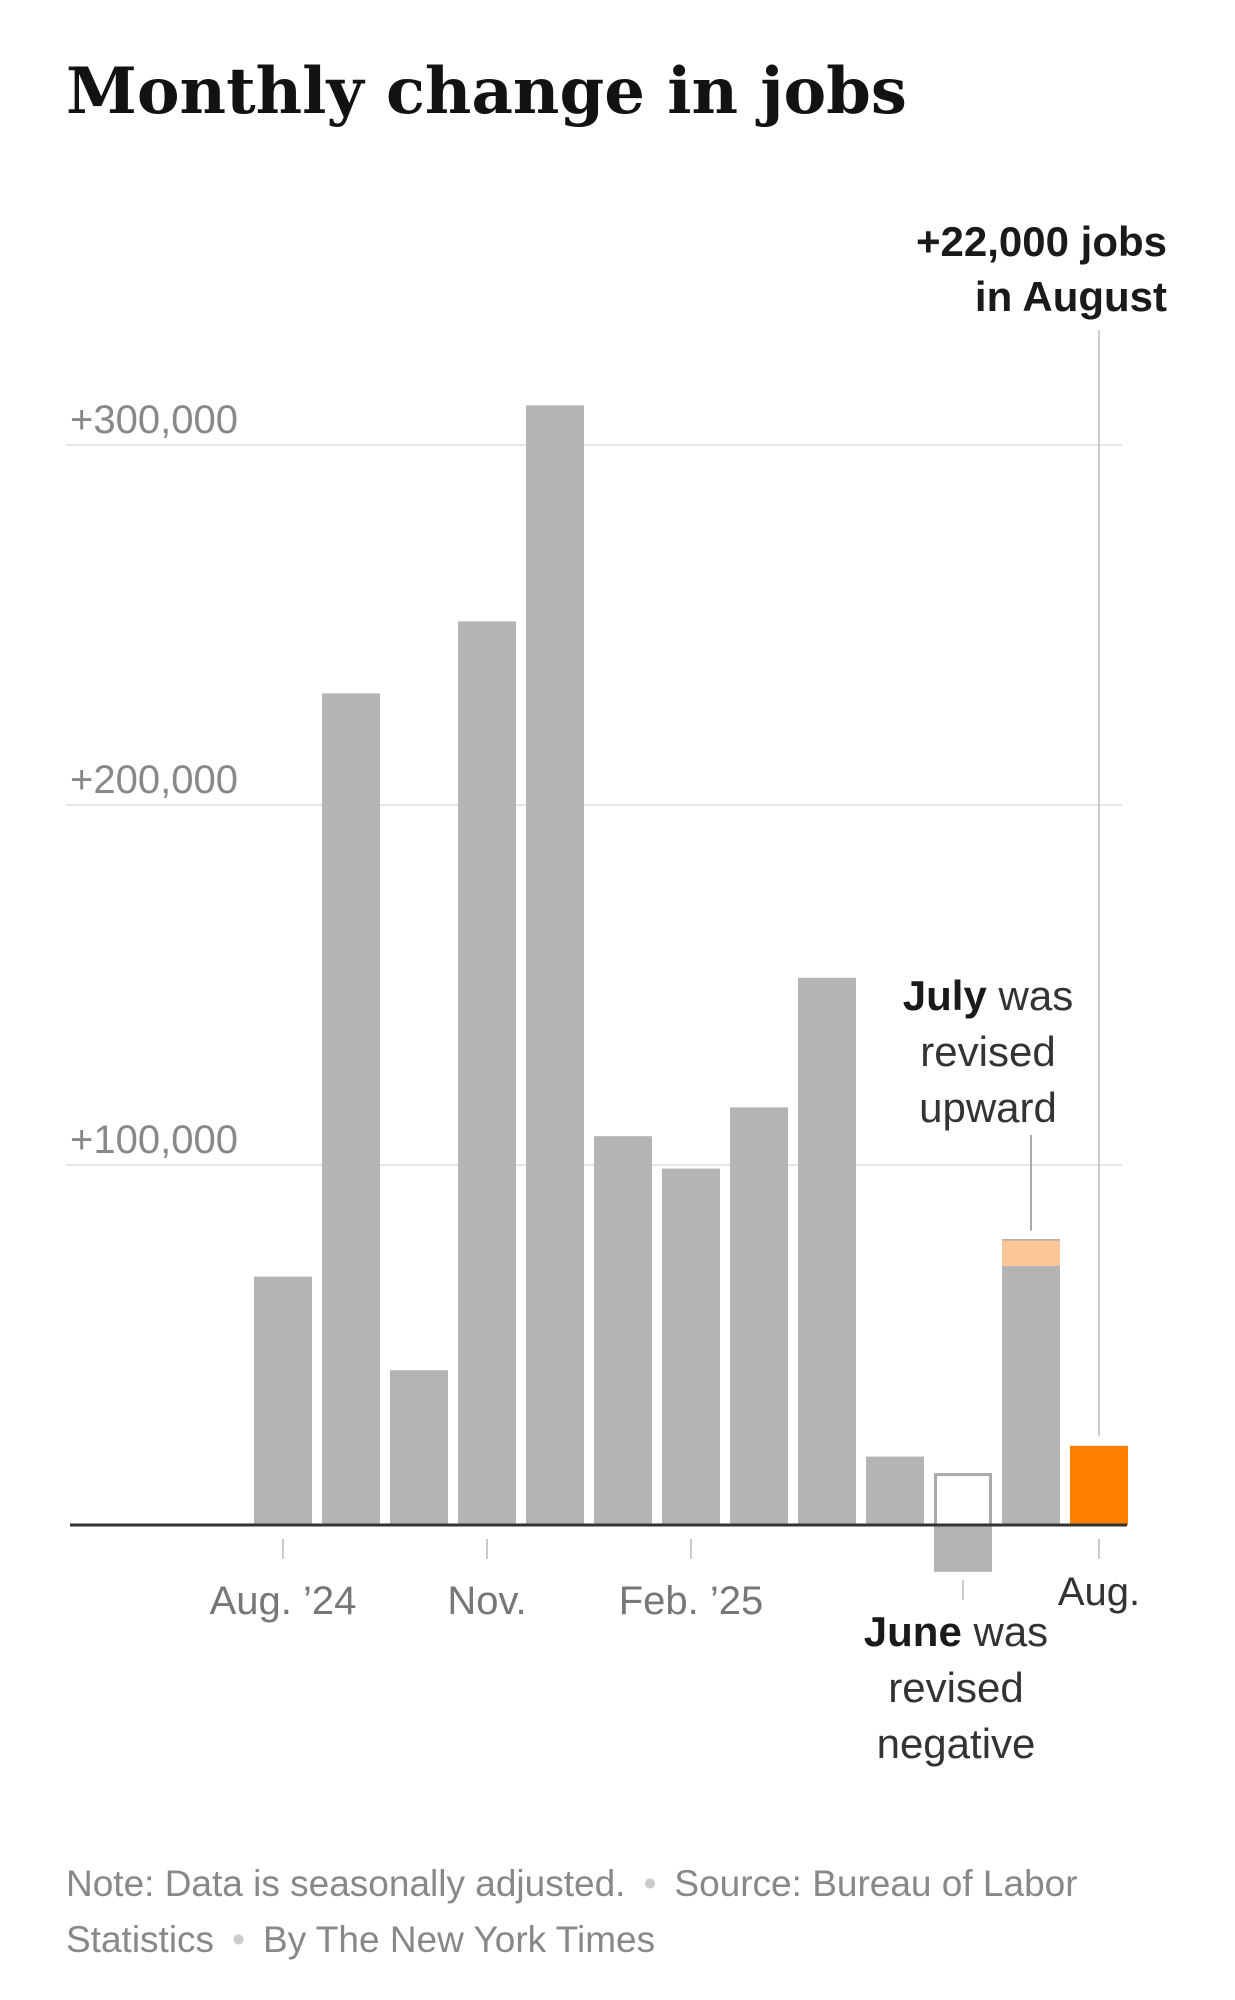 The height and width of the screenshot is (2000, 1235). I want to click on bar-nov-2024, so click(487, 1073).